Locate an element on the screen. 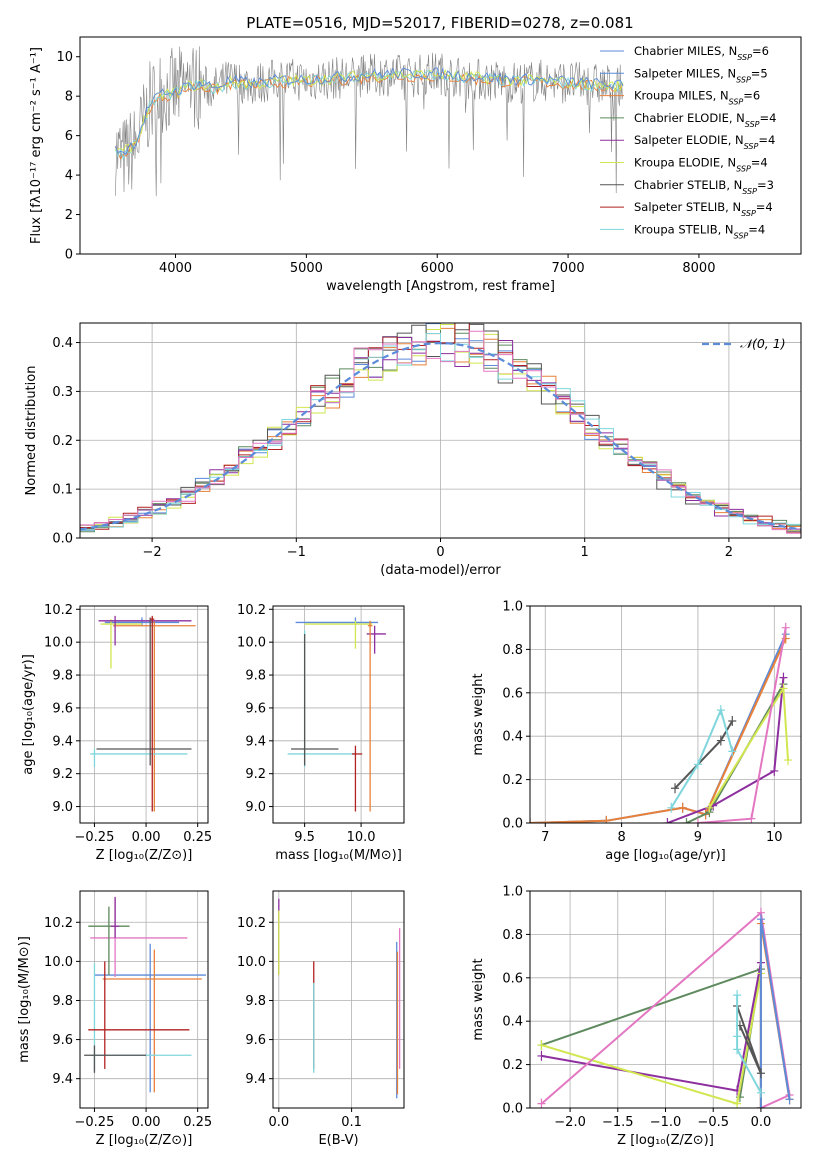 The image size is (819, 1170). x-tick-label: −2 is located at coordinates (152, 552).